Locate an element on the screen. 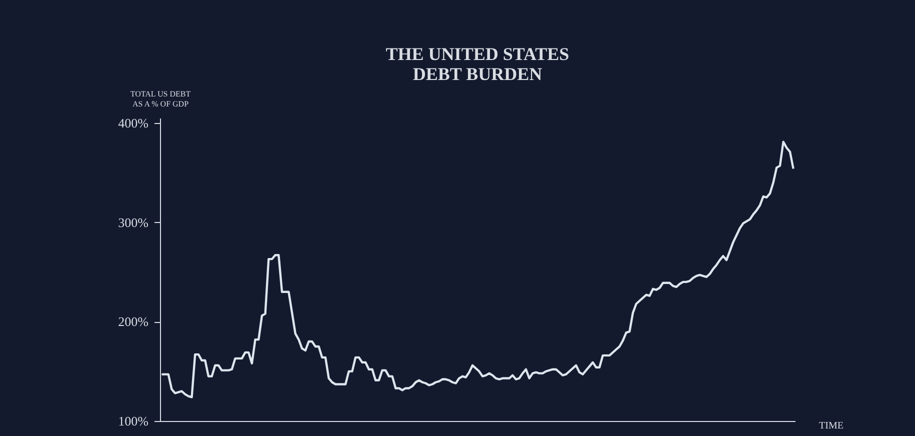 The height and width of the screenshot is (436, 915). chart-title: THE UNITED STATES DEBT BURDEN is located at coordinates (478, 64).